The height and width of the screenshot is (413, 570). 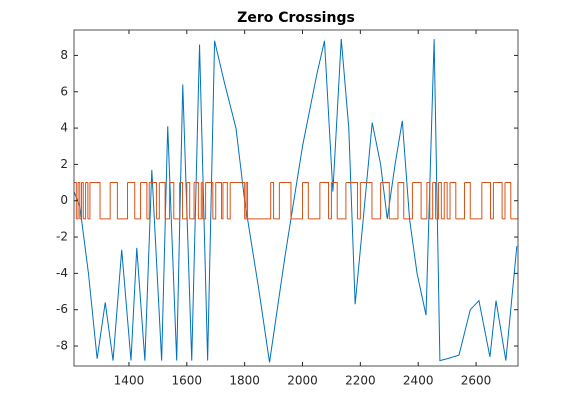 What do you see at coordinates (64, 200) in the screenshot?
I see `y-tick-label: 0` at bounding box center [64, 200].